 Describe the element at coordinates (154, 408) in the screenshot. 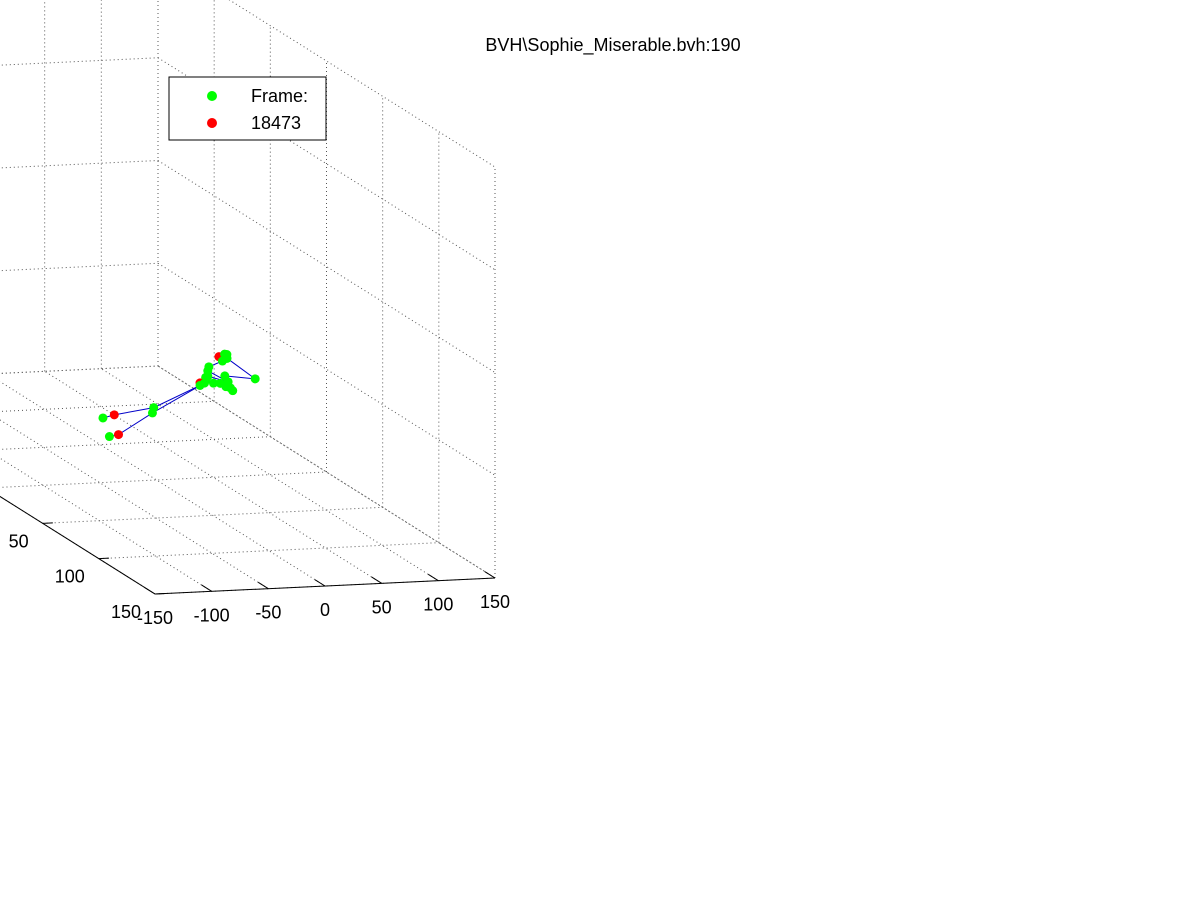

I see `joint-point-r_knee` at that location.